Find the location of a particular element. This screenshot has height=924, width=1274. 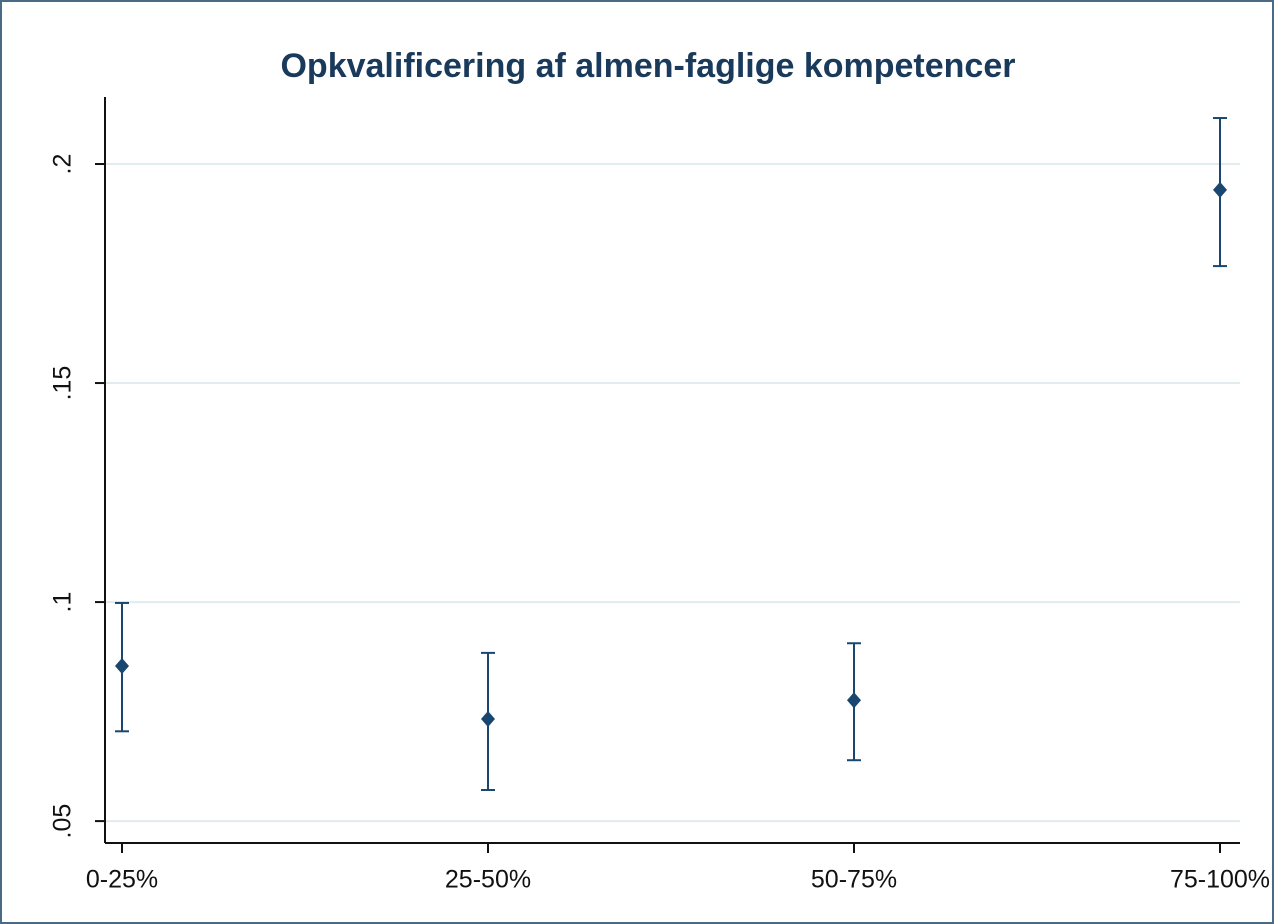

y-tick-label: .05 is located at coordinates (63, 821).